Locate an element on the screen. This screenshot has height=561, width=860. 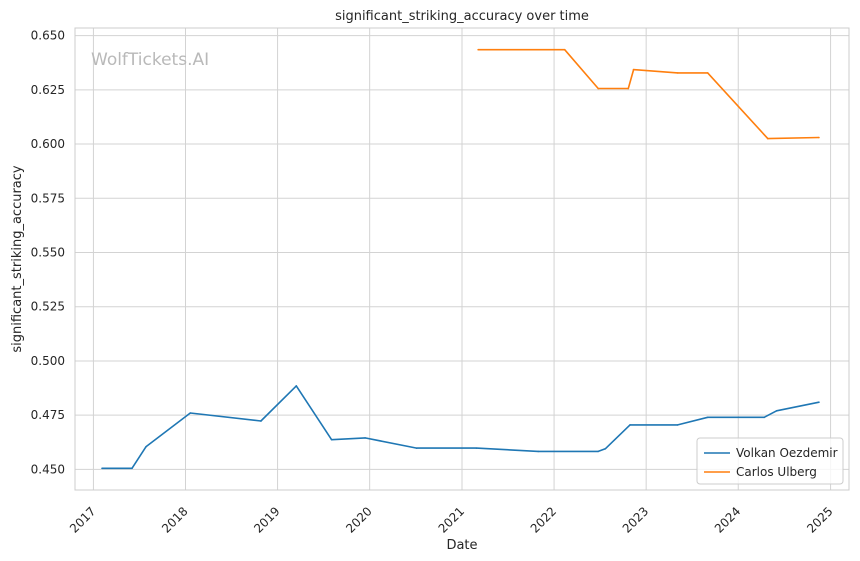
legend-label-carlos-ulberg: Carlos Ulberg is located at coordinates (776, 472).